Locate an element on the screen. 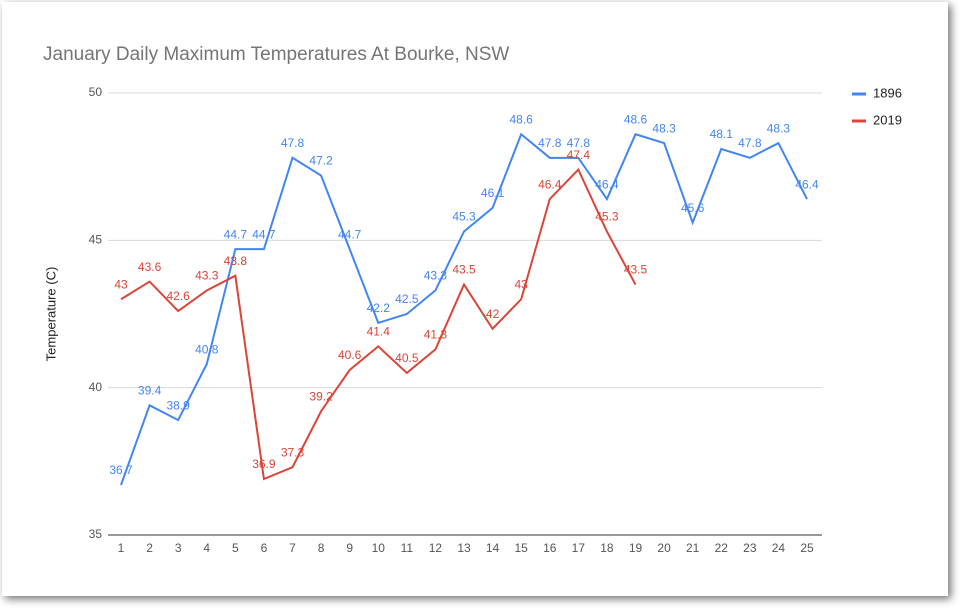  x-tick-label: 2 is located at coordinates (149, 548).